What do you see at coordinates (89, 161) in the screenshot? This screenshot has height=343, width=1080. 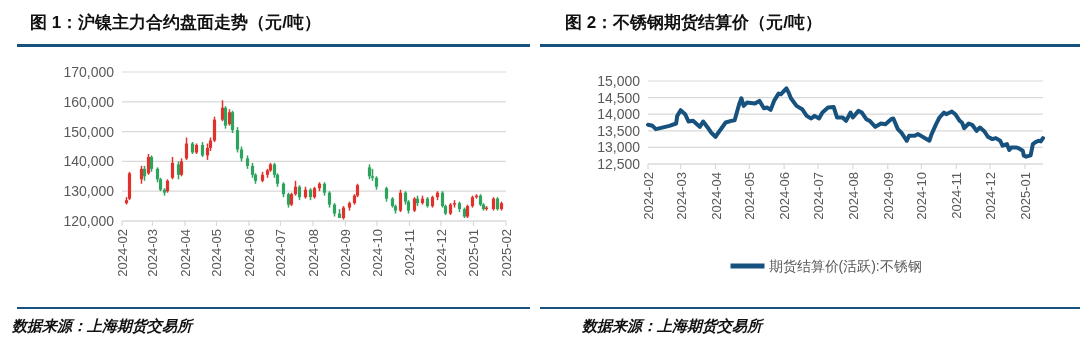 I see `y-tick-label: 140,000` at bounding box center [89, 161].